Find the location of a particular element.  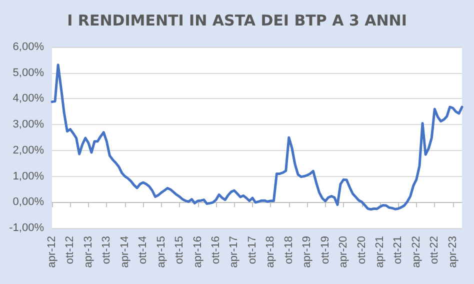

x-tick-label: apr-14 is located at coordinates (124, 252).